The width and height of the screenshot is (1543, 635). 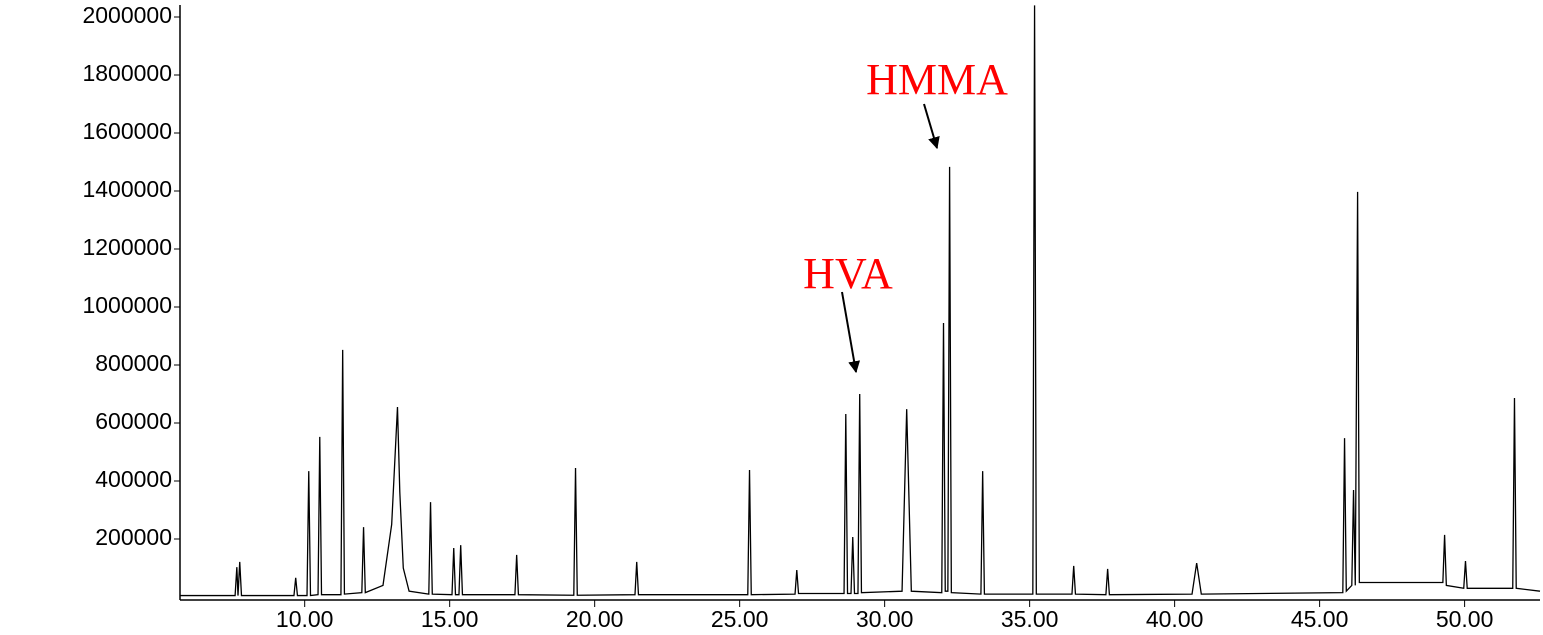 I want to click on x-tick-label: 20.00, so click(x=595, y=619).